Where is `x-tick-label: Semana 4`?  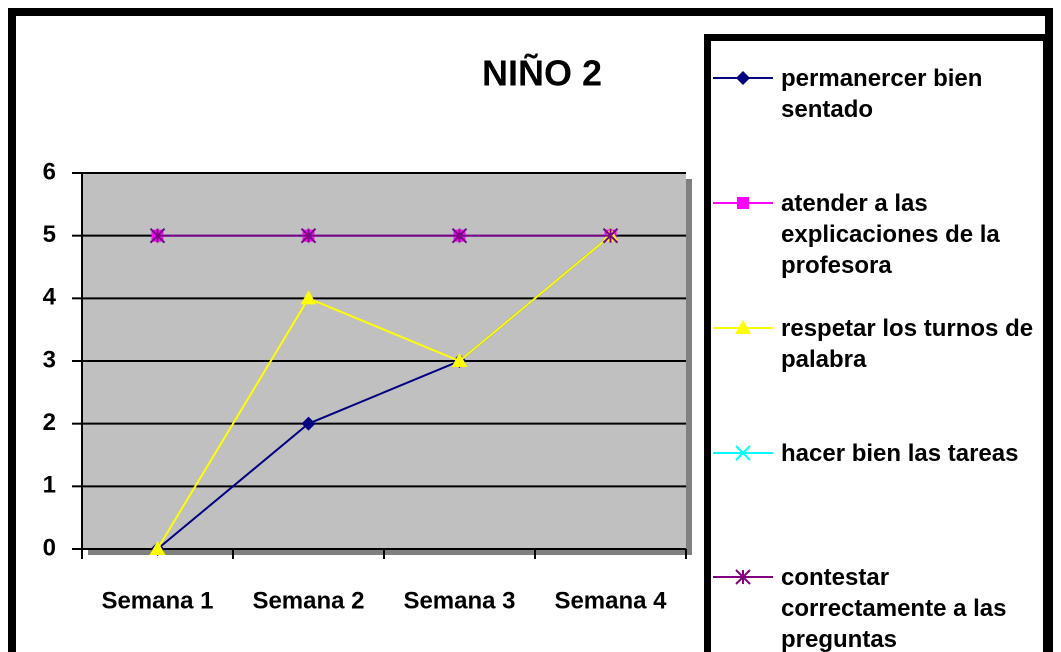
x-tick-label: Semana 4 is located at coordinates (610, 600).